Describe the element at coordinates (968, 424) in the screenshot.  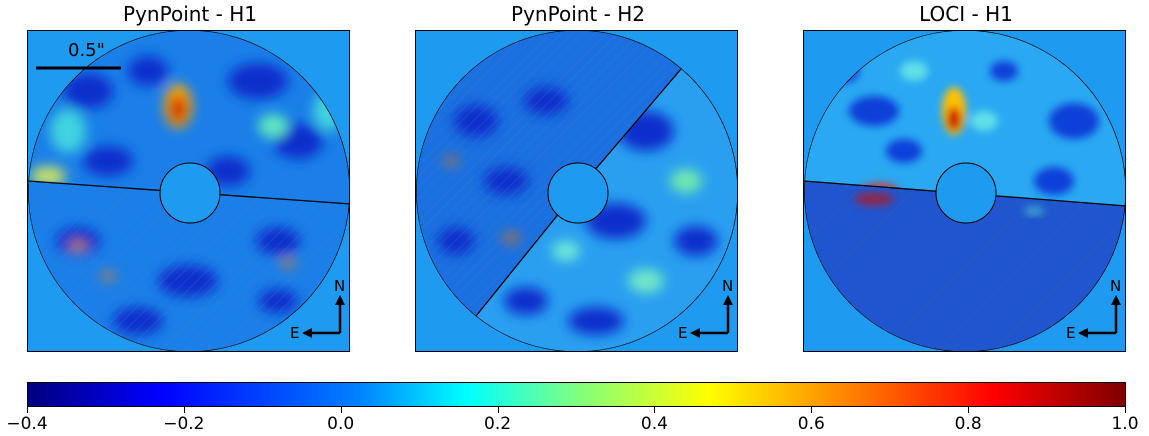
I see `colorbar-tick-label: 0.8` at that location.